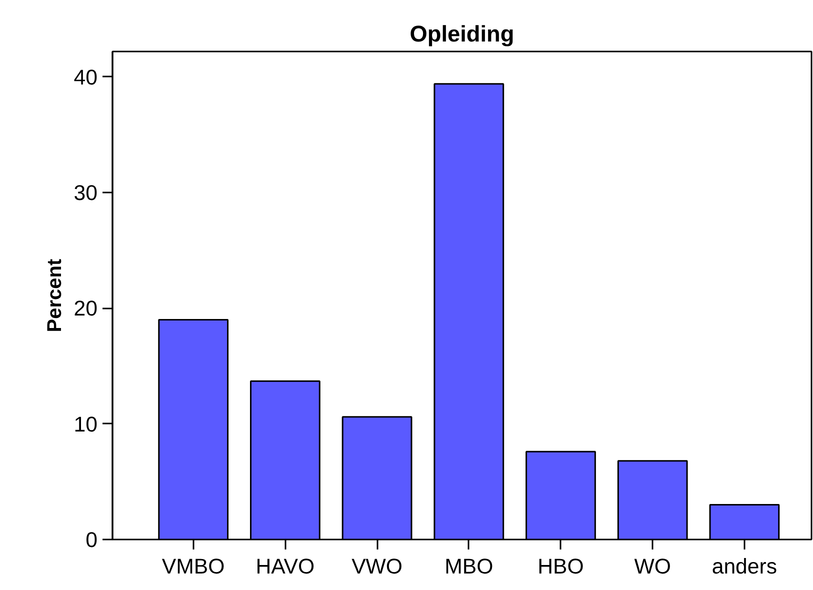 The height and width of the screenshot is (590, 813). What do you see at coordinates (193, 566) in the screenshot?
I see `x-tick-label: VMBO` at bounding box center [193, 566].